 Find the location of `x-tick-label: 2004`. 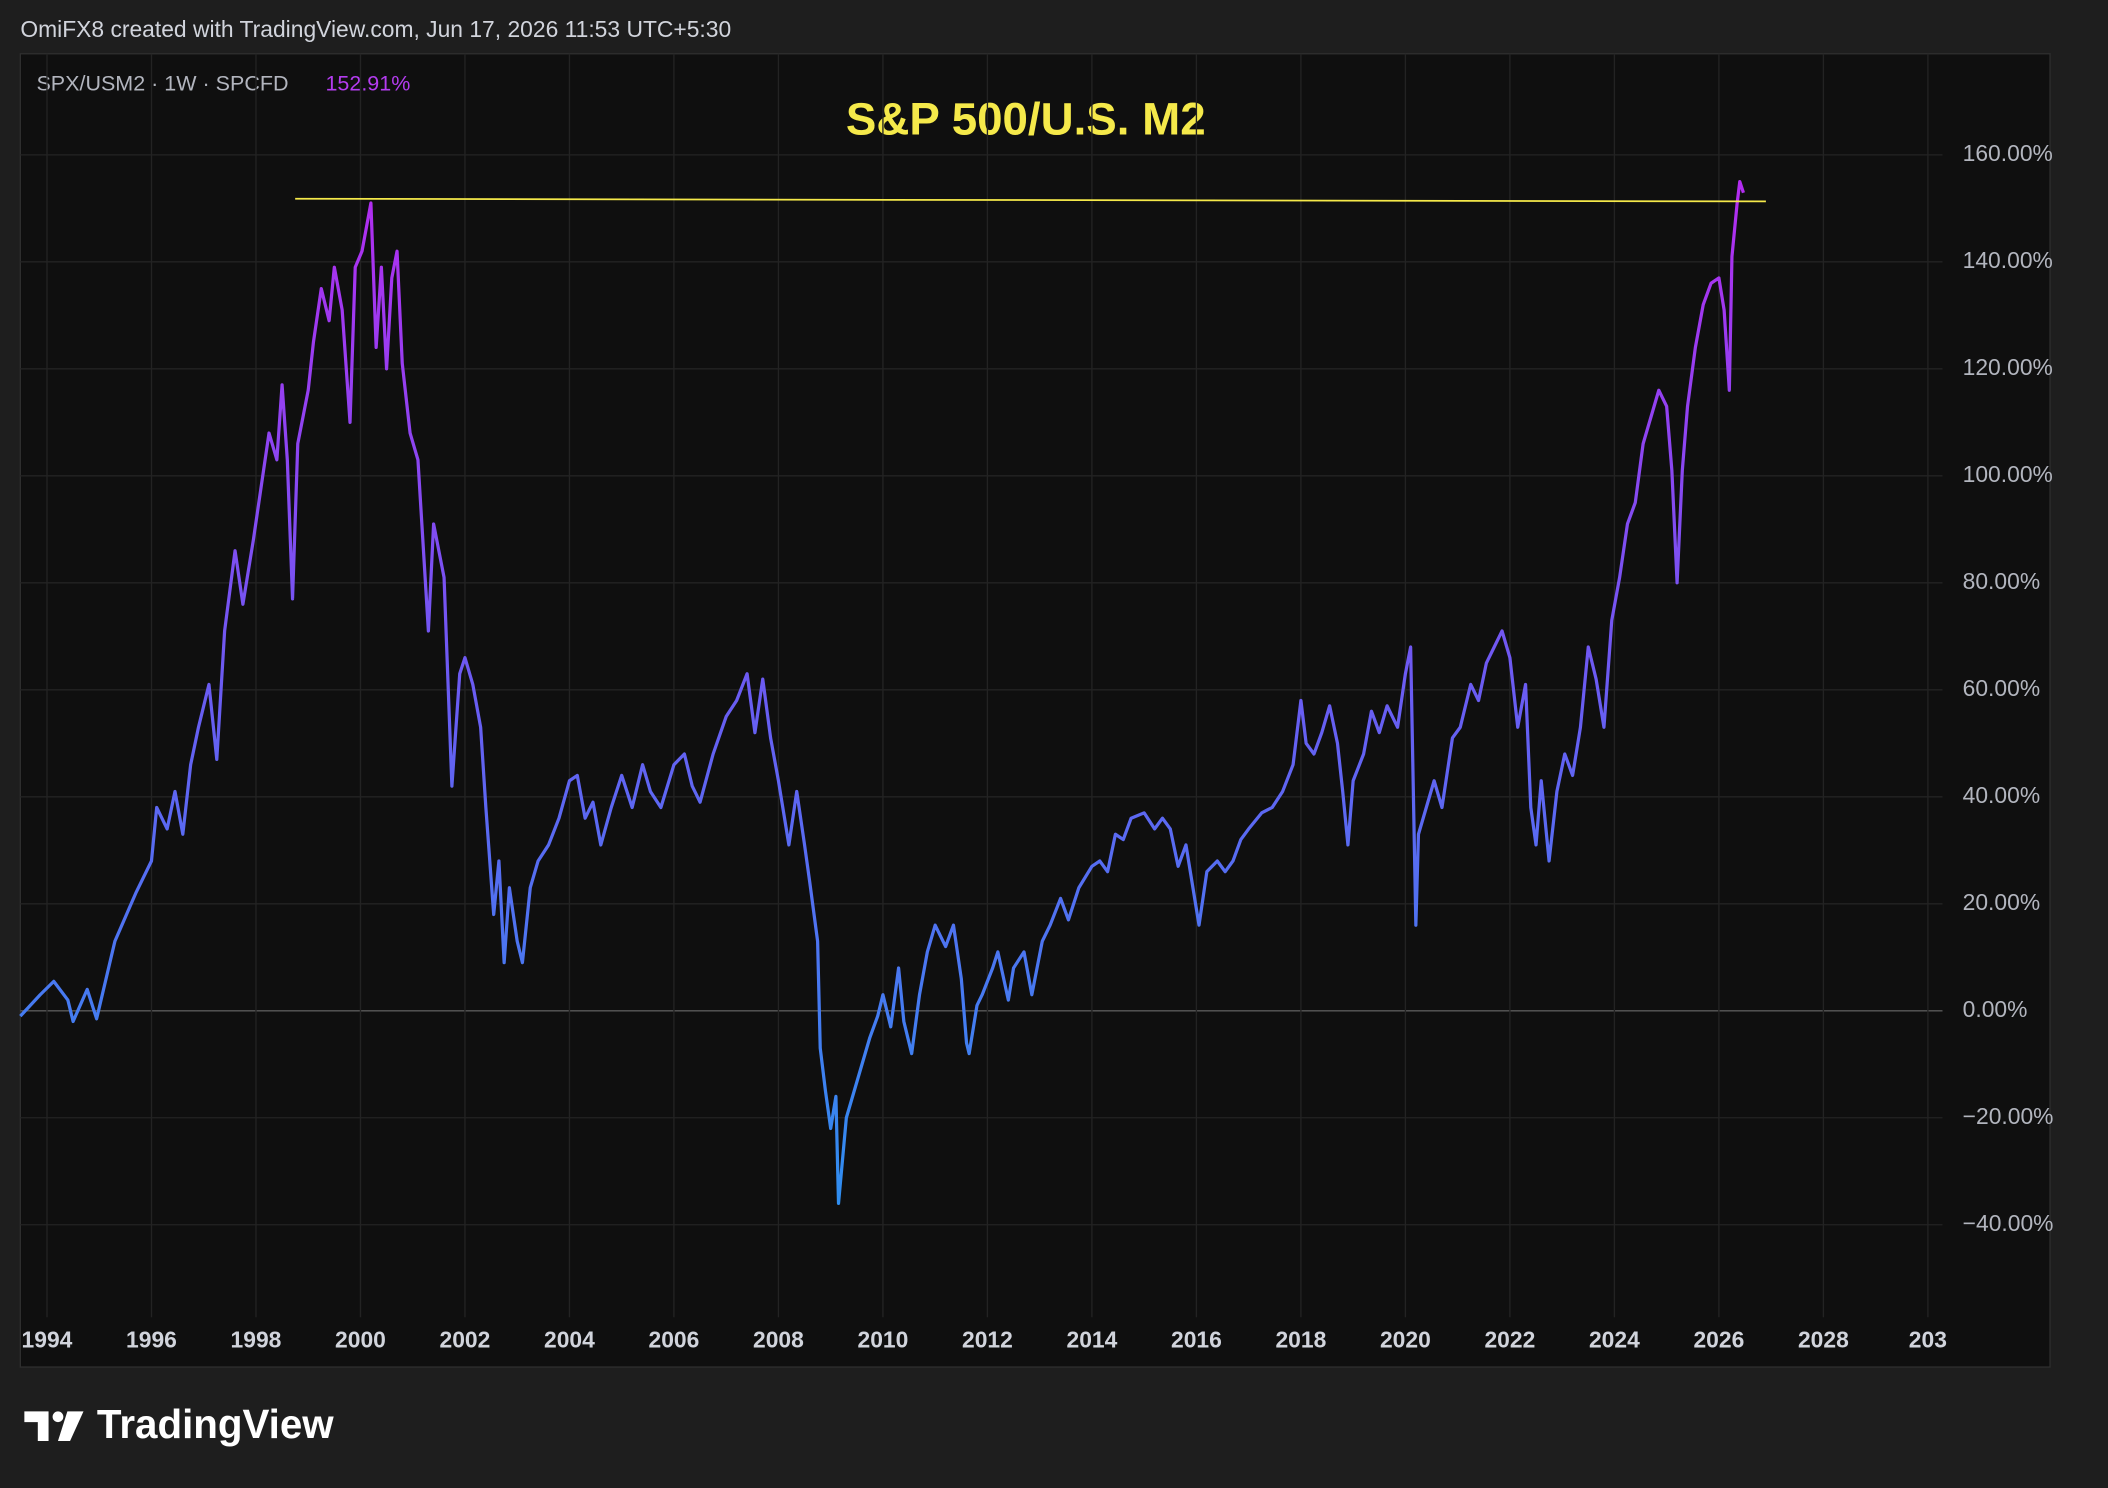

x-tick-label: 2004 is located at coordinates (569, 1340).